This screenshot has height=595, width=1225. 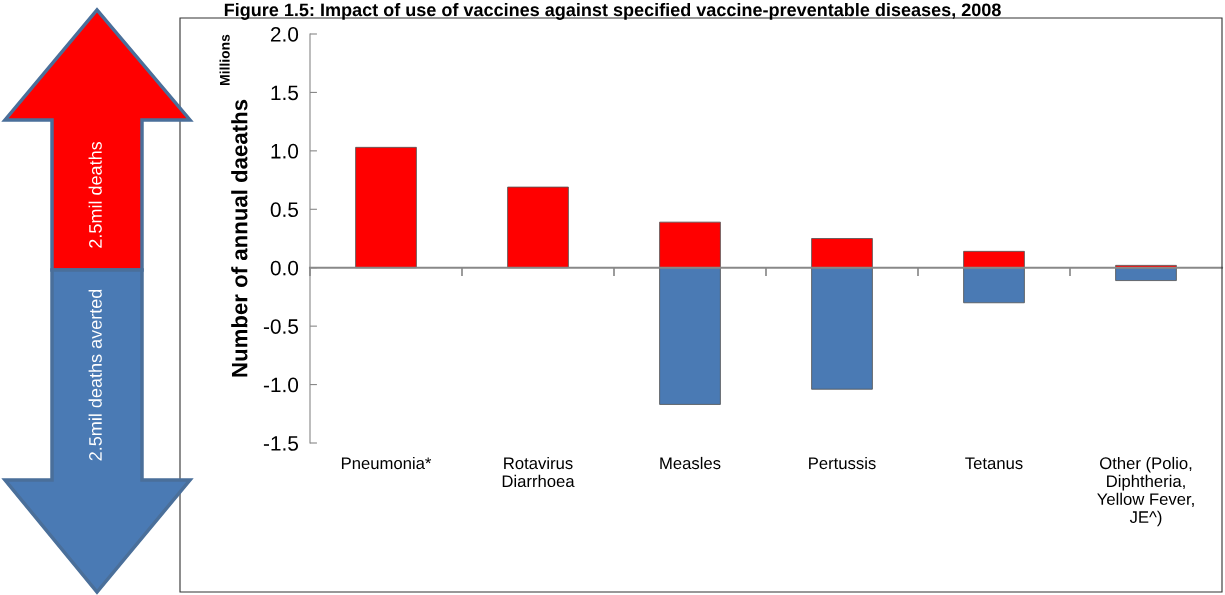 I want to click on text: Millions, so click(x=224, y=59).